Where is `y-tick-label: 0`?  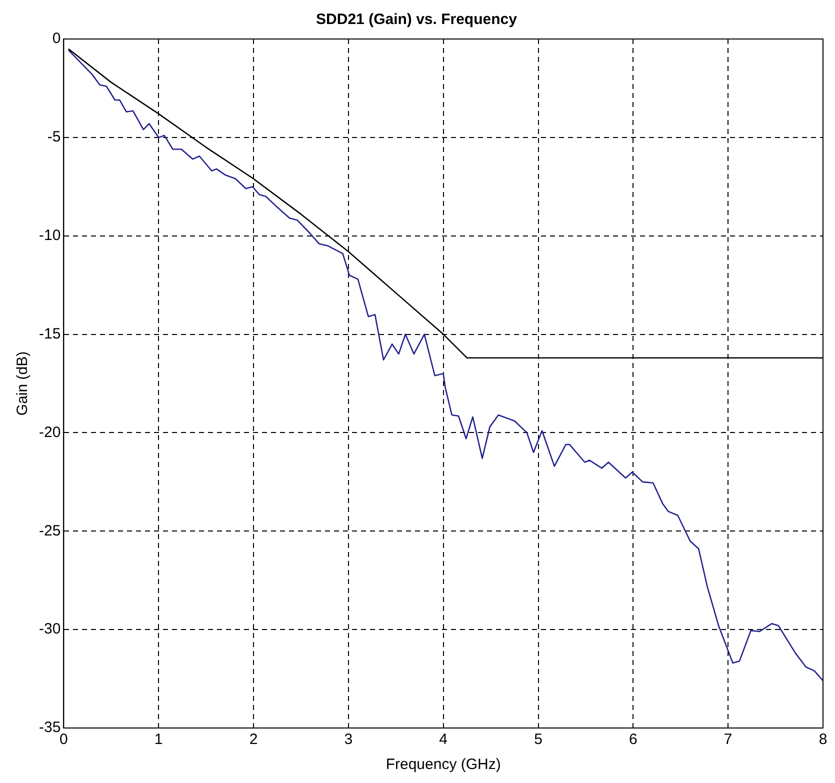 y-tick-label: 0 is located at coordinates (56, 39).